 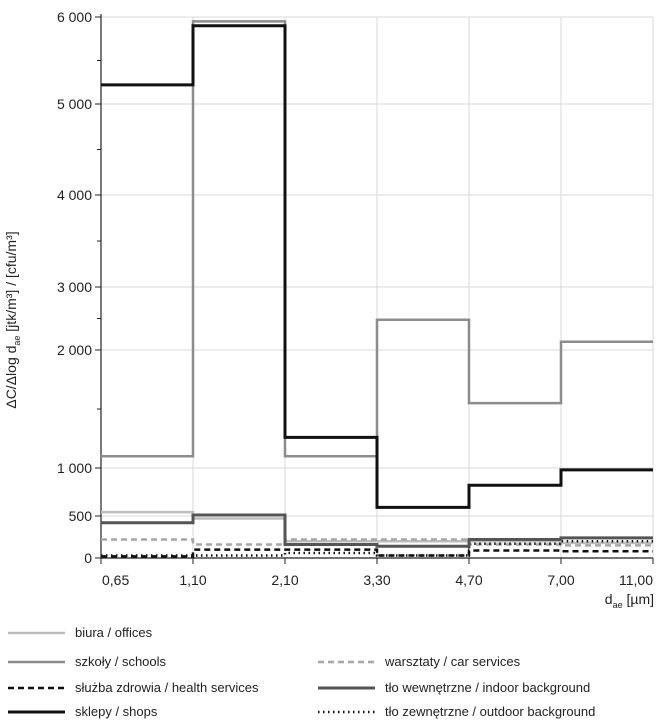 What do you see at coordinates (167, 687) in the screenshot?
I see `legend-label: służba zdrowia / health services` at bounding box center [167, 687].